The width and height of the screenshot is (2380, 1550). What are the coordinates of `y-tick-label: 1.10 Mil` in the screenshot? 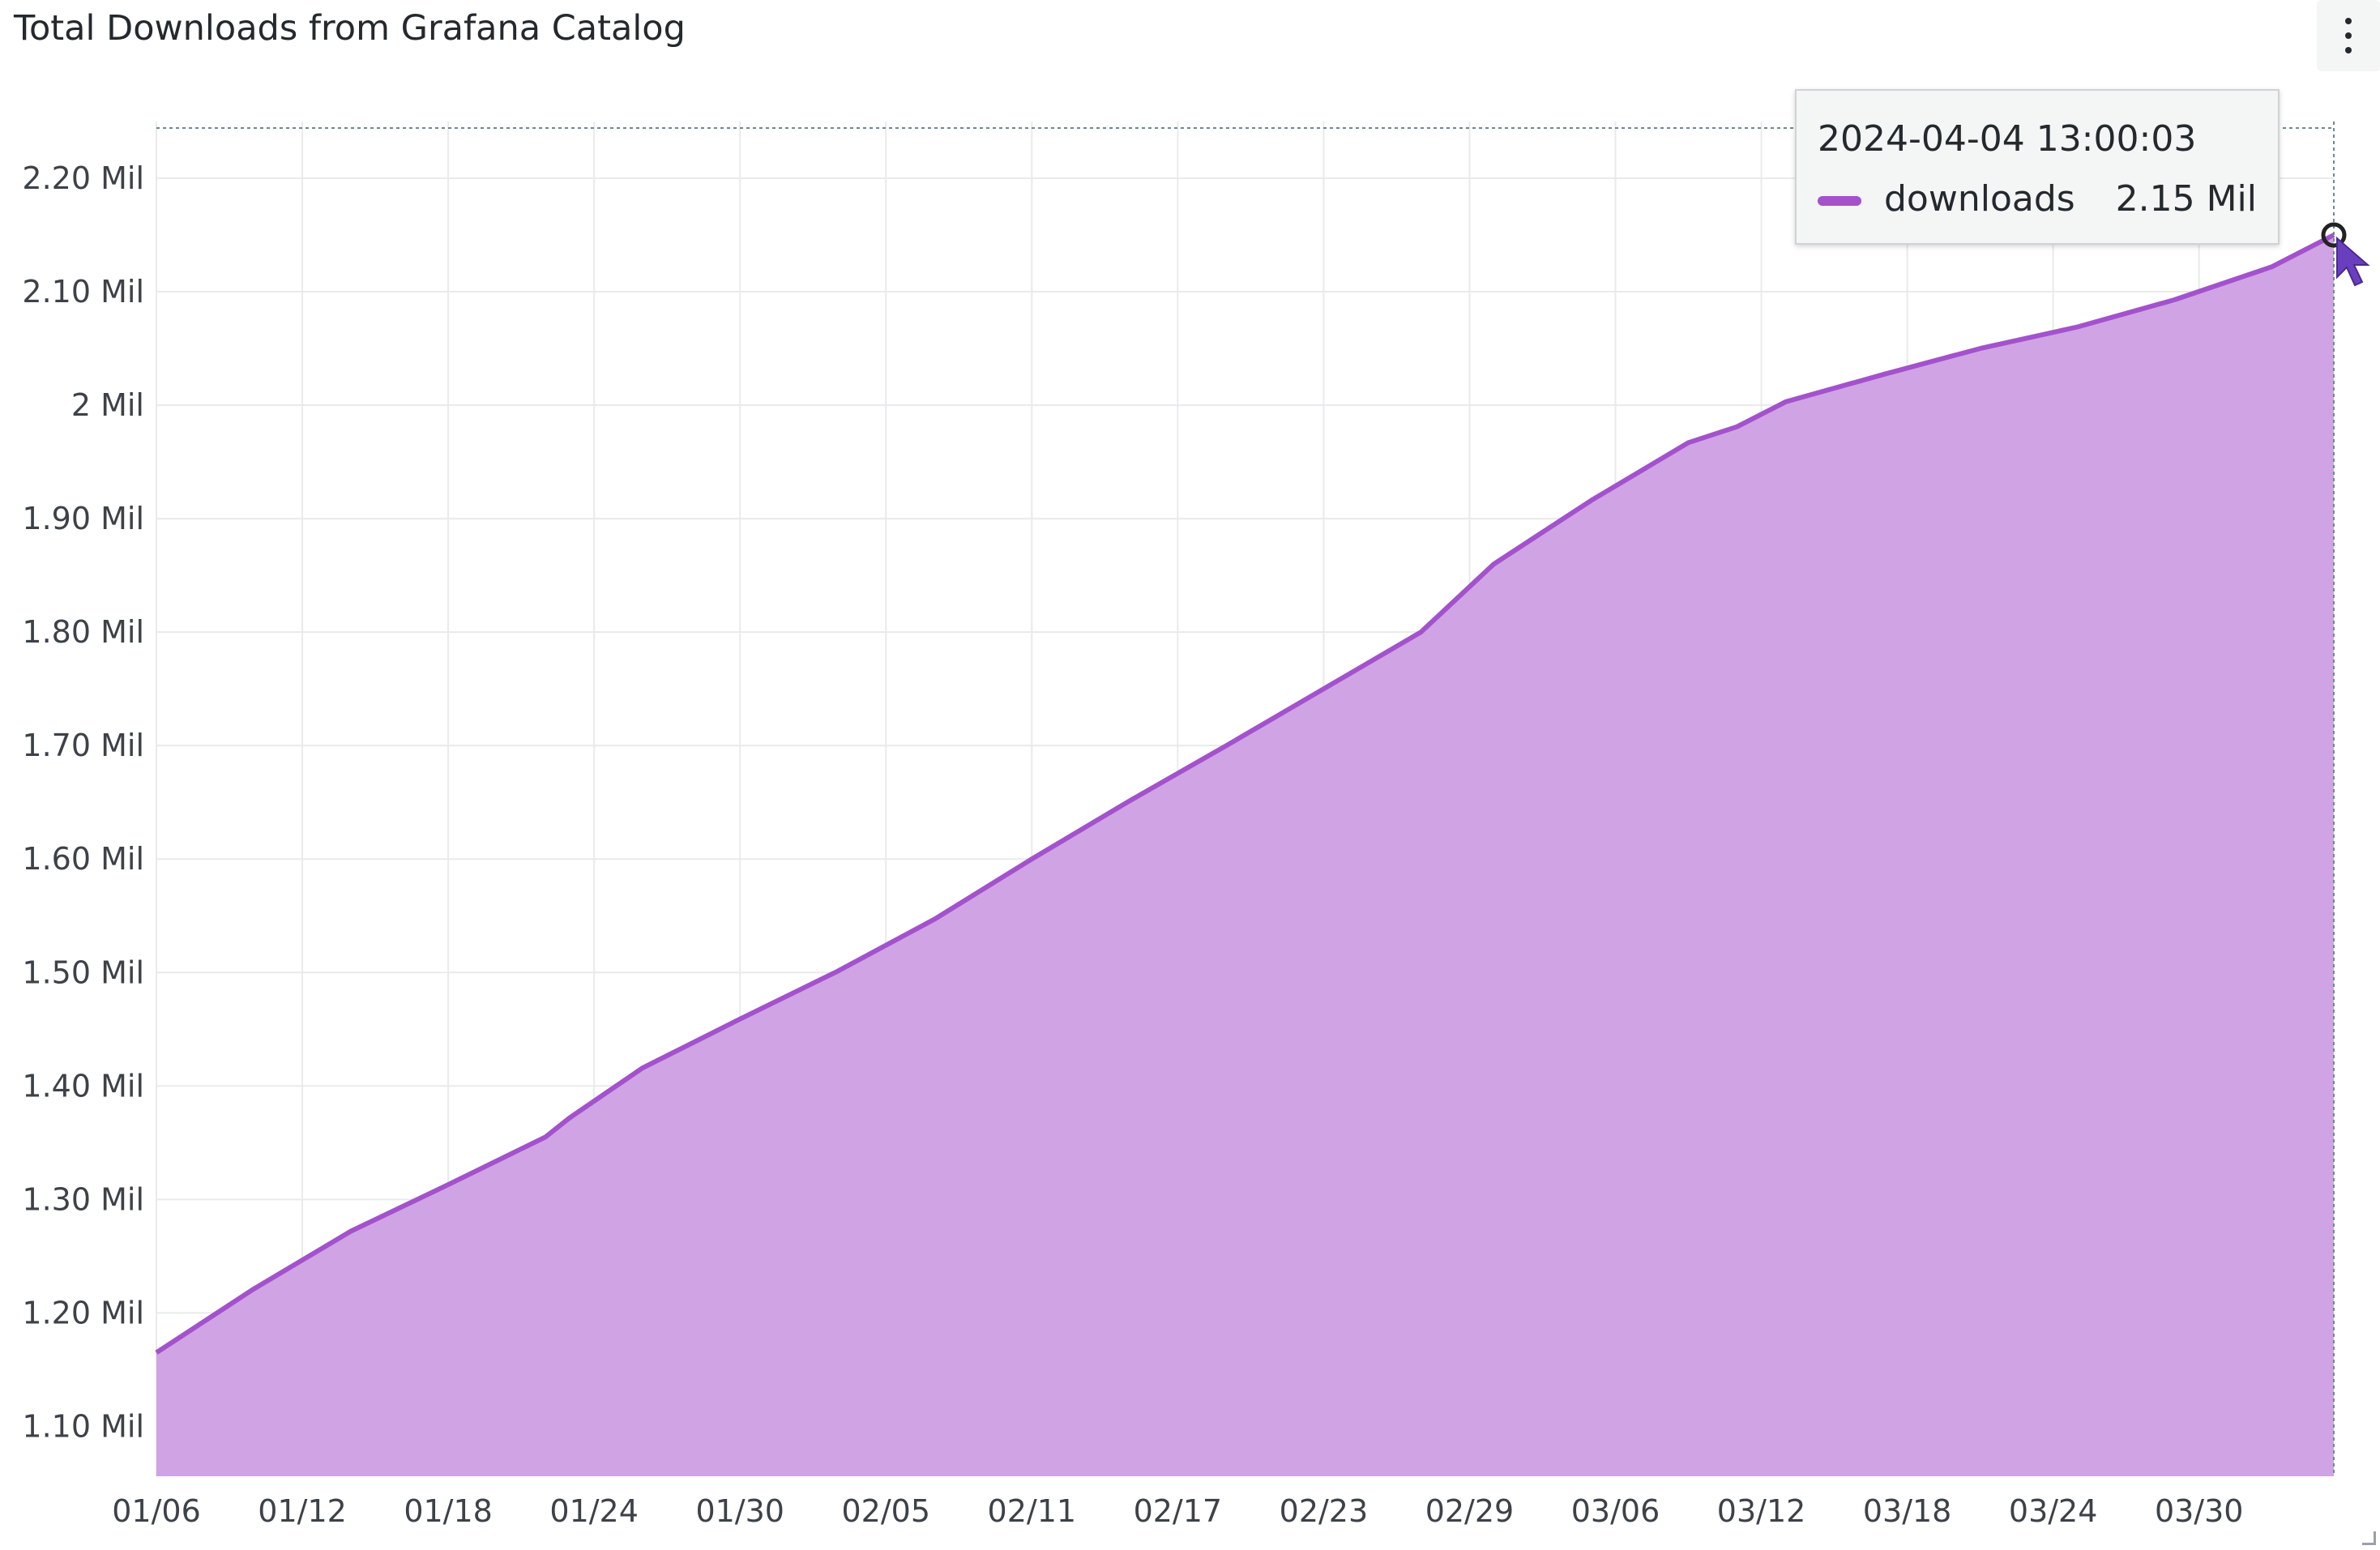 It's located at (83, 1426).